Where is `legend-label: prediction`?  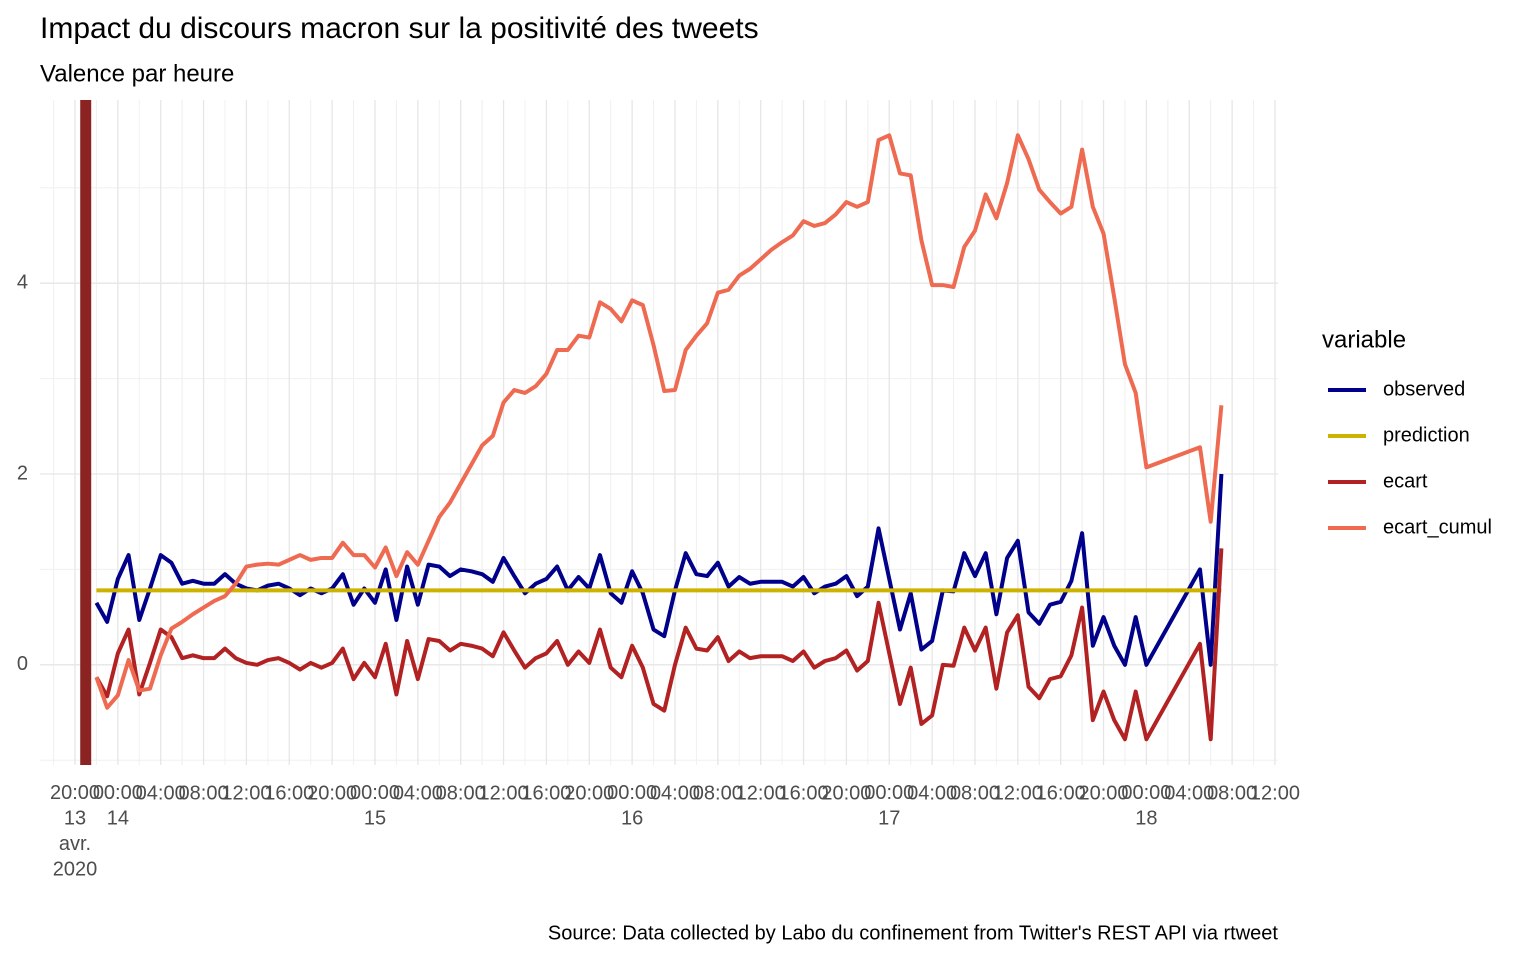 legend-label: prediction is located at coordinates (1426, 435).